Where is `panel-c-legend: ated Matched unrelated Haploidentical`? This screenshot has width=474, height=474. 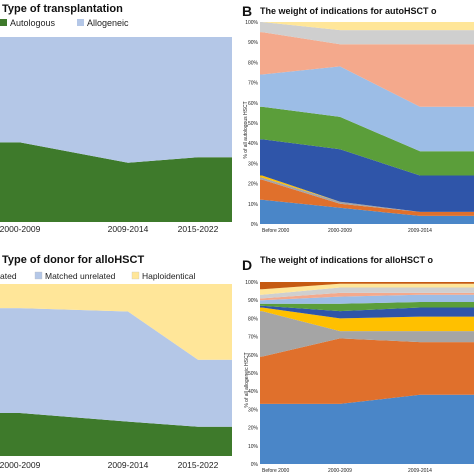
panel-c-legend: ated Matched unrelated Haploidentical is located at coordinates (98, 276).